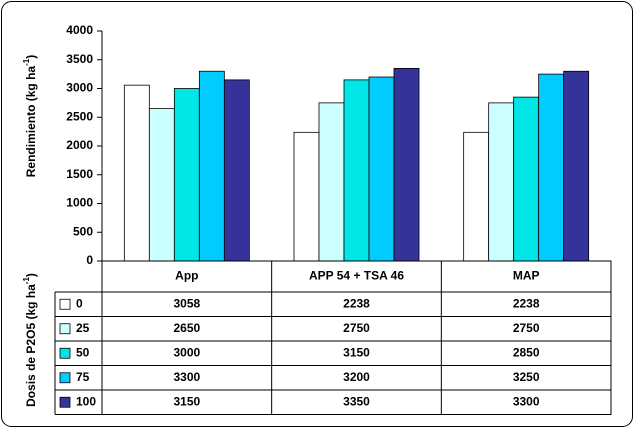 The image size is (634, 428). What do you see at coordinates (79, 203) in the screenshot?
I see `y-tick-label: 1000` at bounding box center [79, 203].